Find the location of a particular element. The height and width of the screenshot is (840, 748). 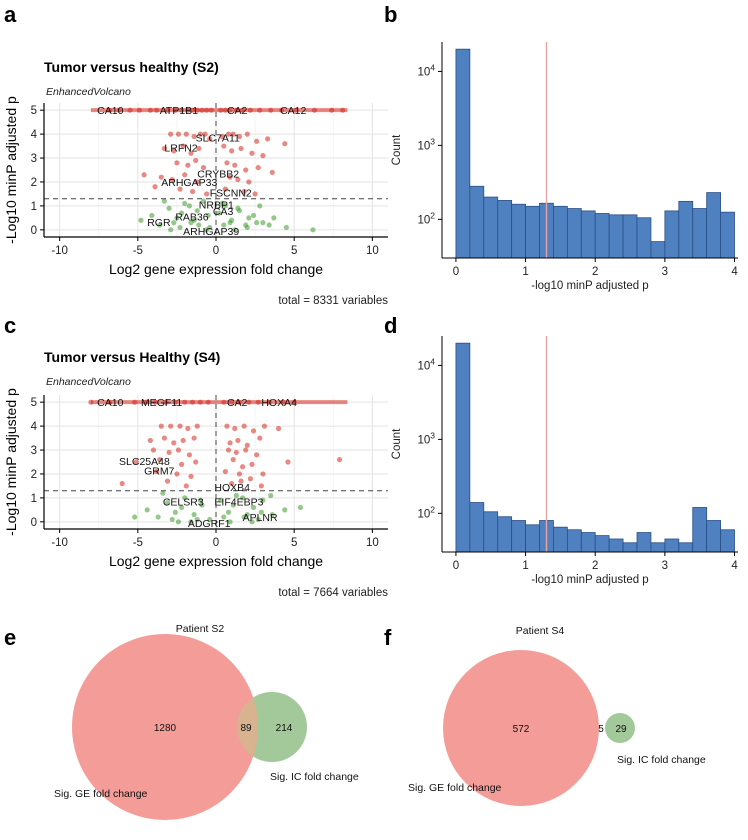

x-tick-label: 10 is located at coordinates (372, 251).